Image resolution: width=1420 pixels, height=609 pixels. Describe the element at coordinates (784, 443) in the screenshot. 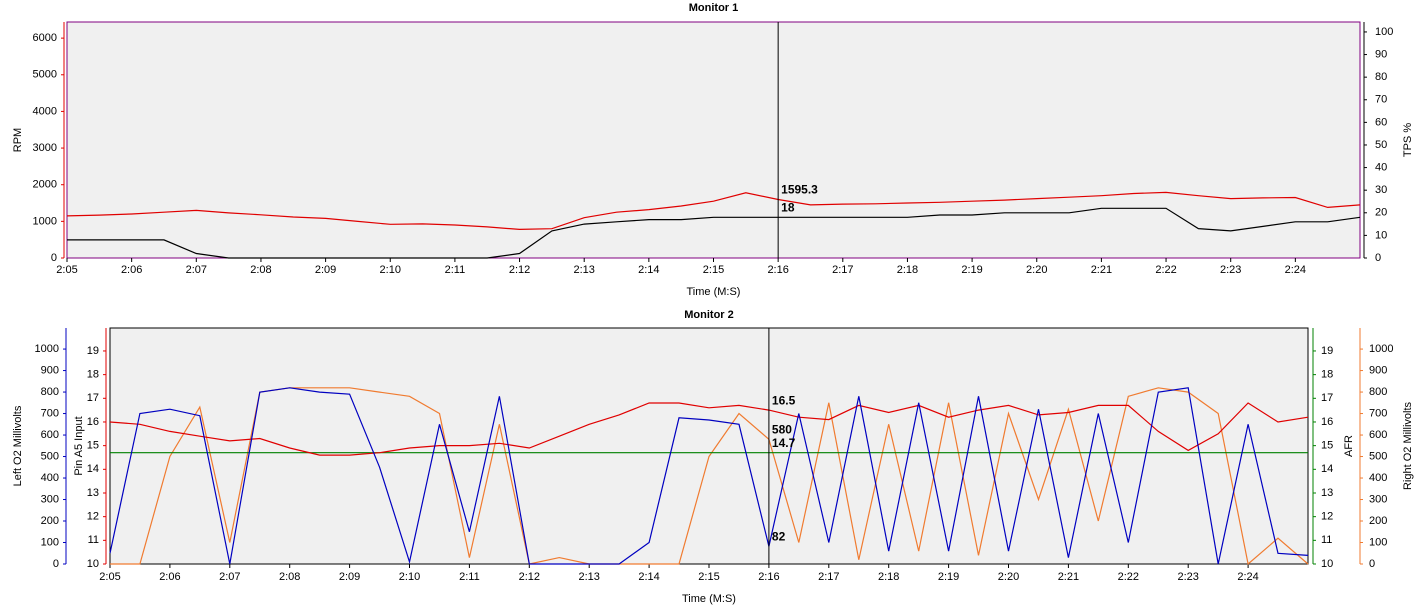

I see `cursor-readout: 14.7` at that location.